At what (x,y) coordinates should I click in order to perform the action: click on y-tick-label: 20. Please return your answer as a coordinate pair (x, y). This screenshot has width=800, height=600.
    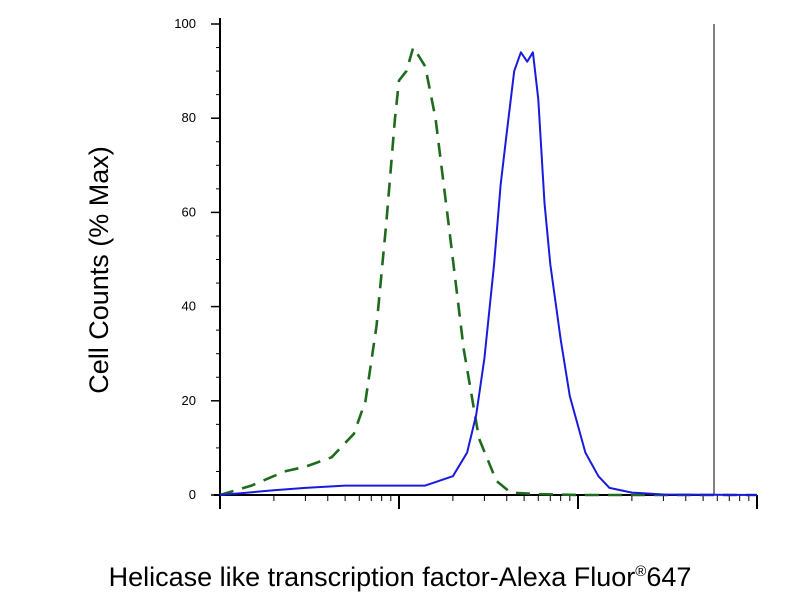
    Looking at the image, I should click on (189, 400).